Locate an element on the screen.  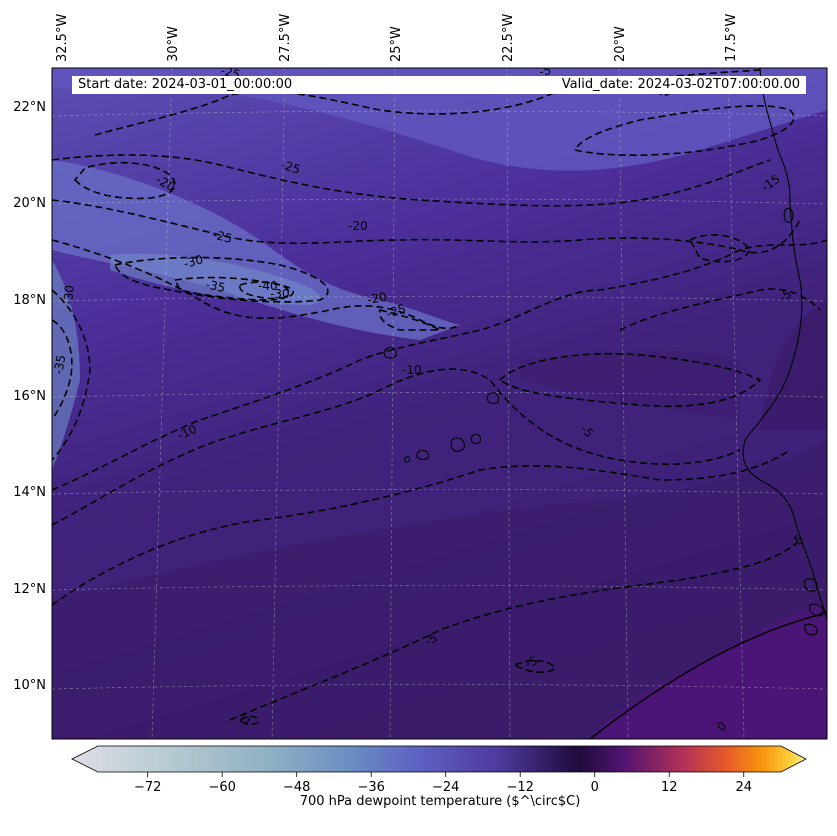
lat-label: 10°N is located at coordinates (29, 685).